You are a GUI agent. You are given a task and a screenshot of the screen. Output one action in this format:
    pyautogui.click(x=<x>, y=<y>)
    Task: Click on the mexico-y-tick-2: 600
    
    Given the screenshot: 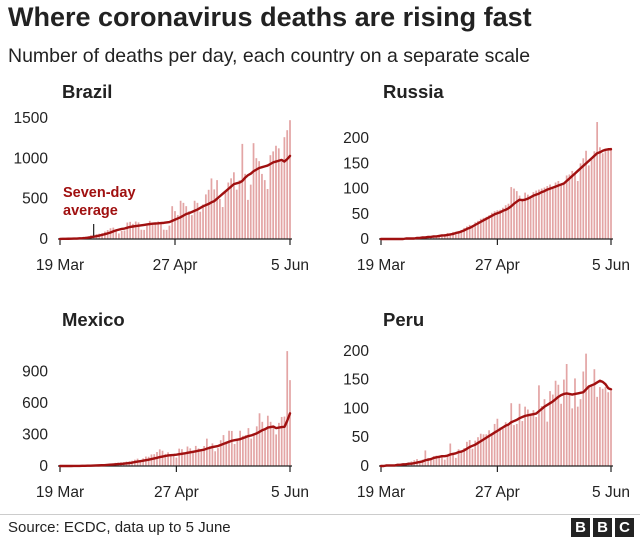 What is the action you would take?
    pyautogui.click(x=35, y=403)
    